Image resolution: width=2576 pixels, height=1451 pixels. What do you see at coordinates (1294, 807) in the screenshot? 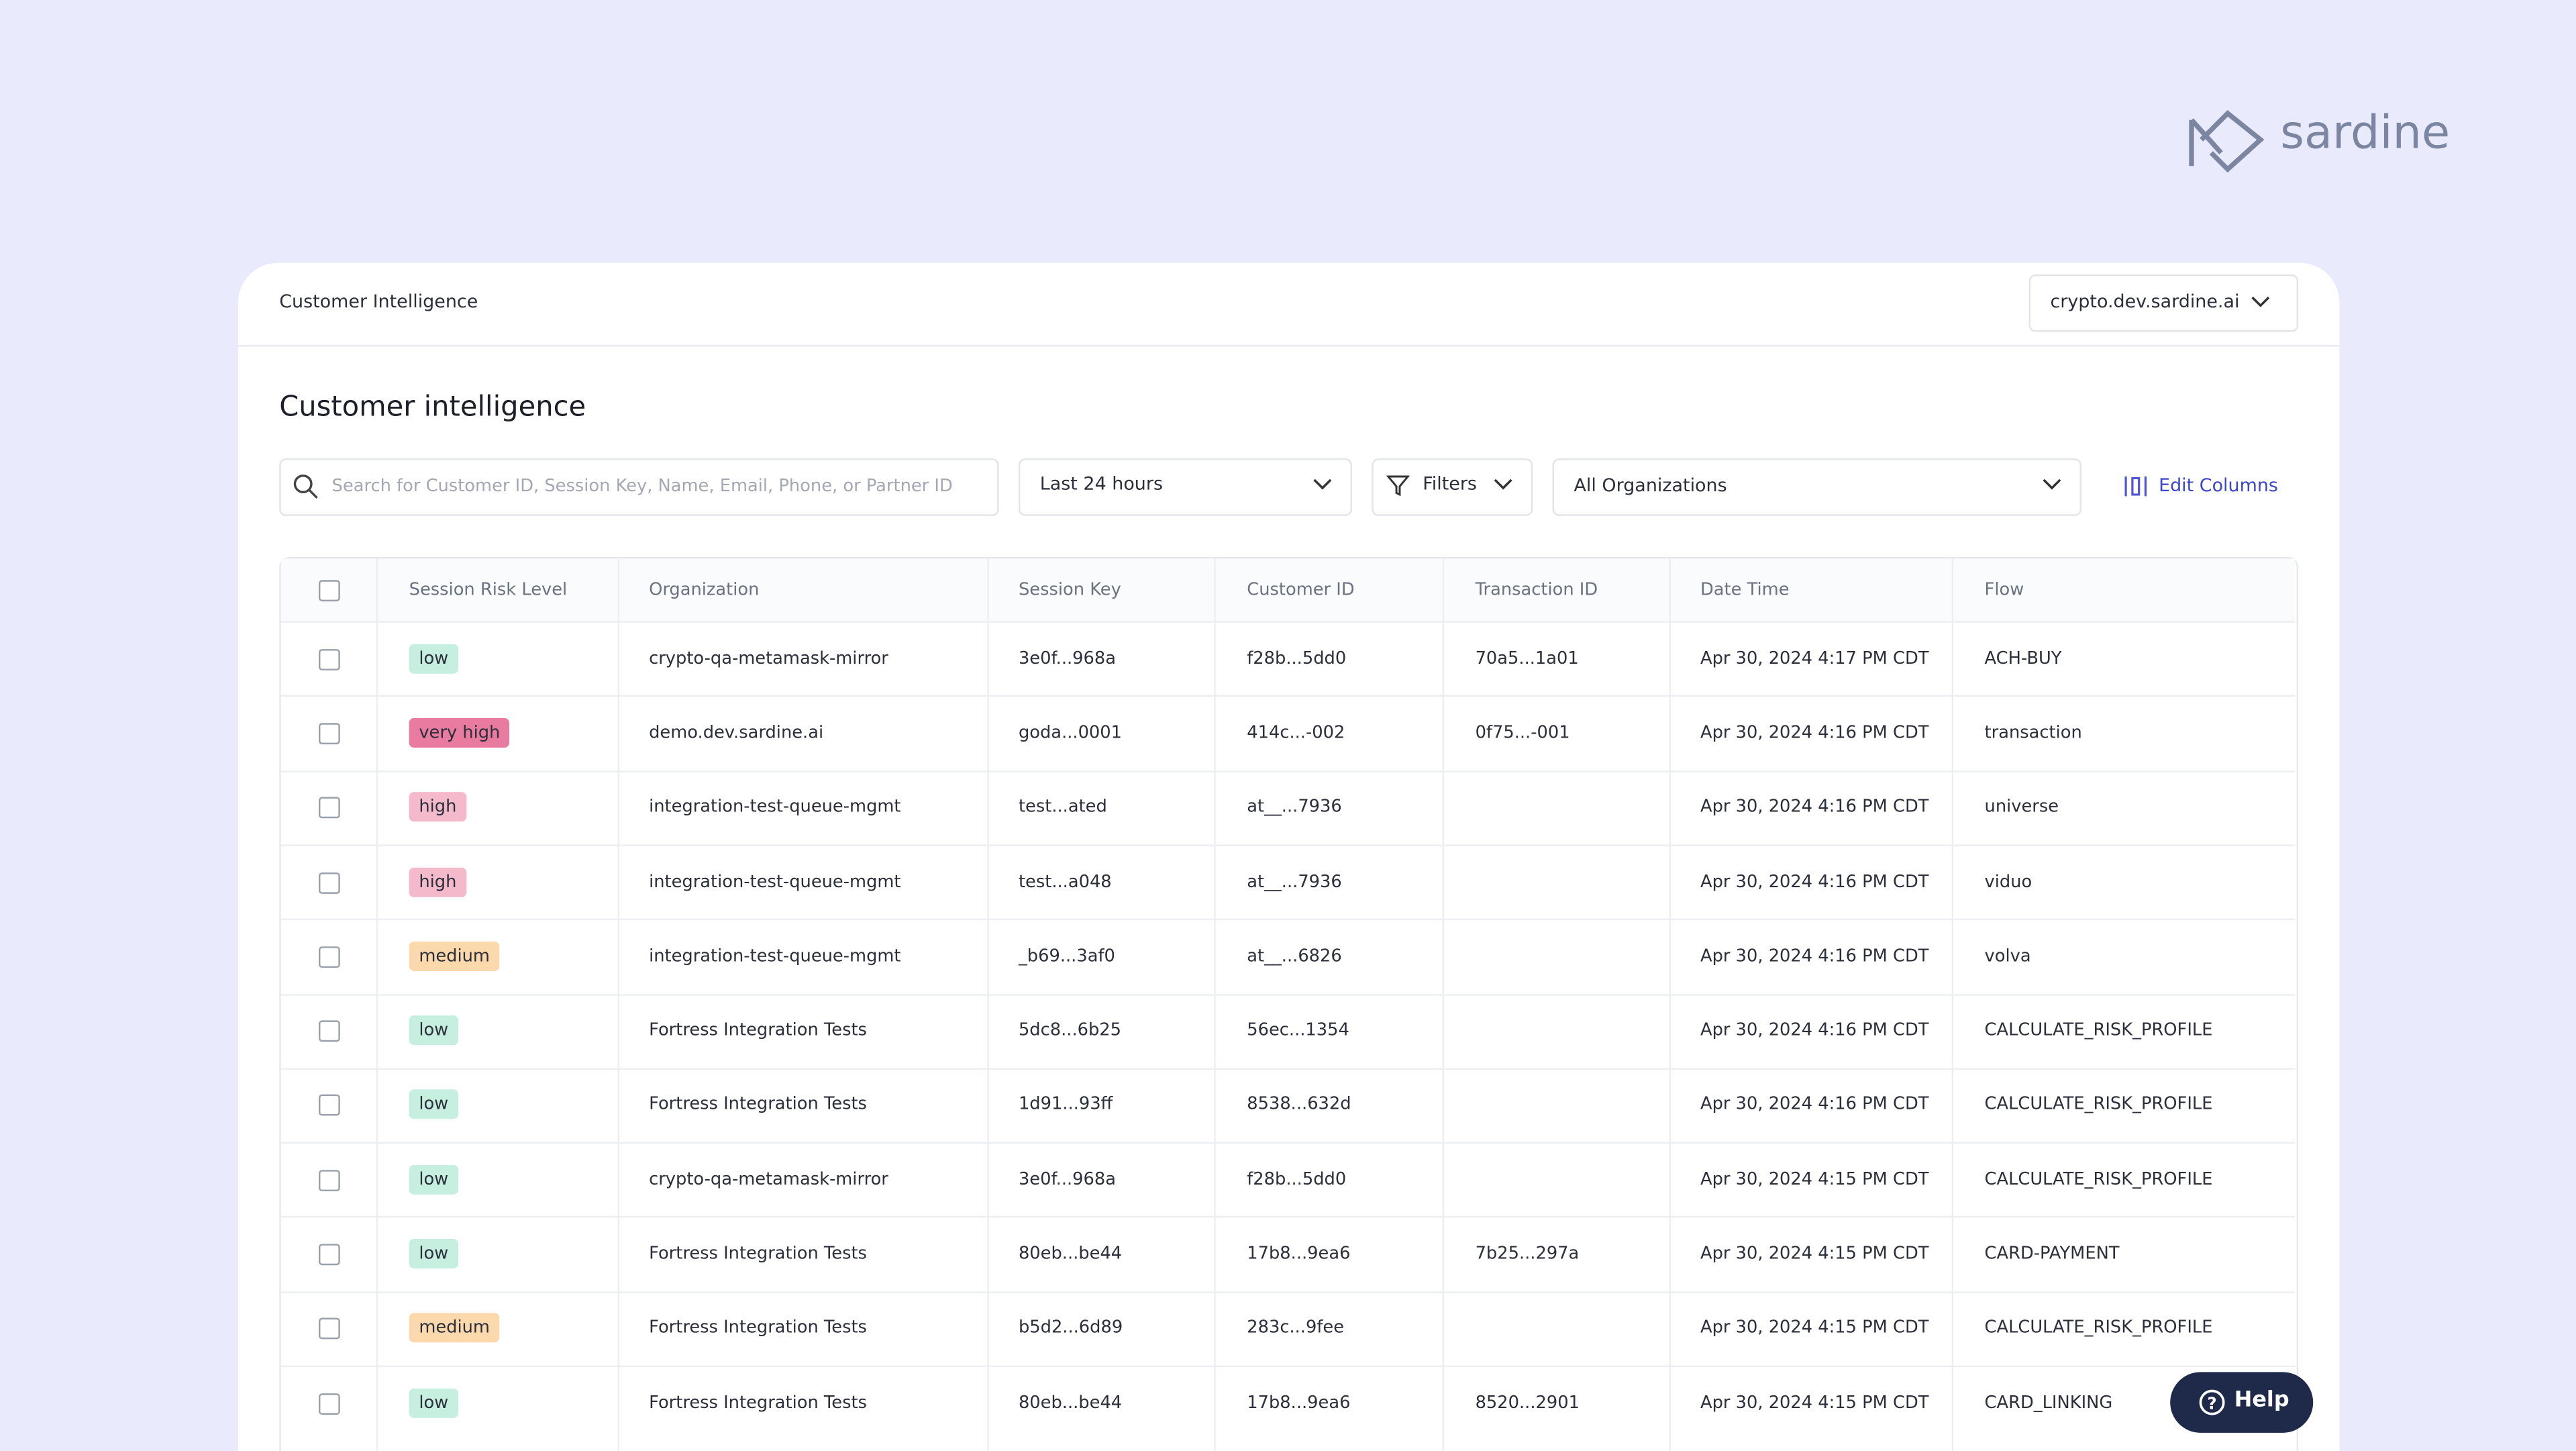
I see `cell: at__...7936` at bounding box center [1294, 807].